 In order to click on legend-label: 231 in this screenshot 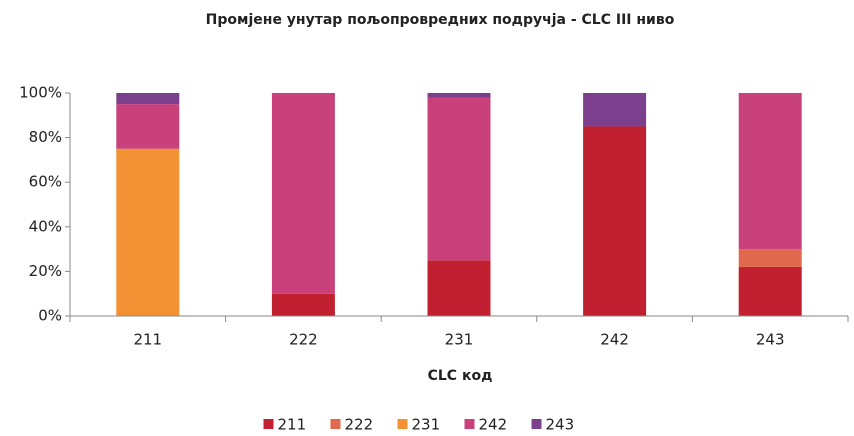, I will do `click(426, 425)`.